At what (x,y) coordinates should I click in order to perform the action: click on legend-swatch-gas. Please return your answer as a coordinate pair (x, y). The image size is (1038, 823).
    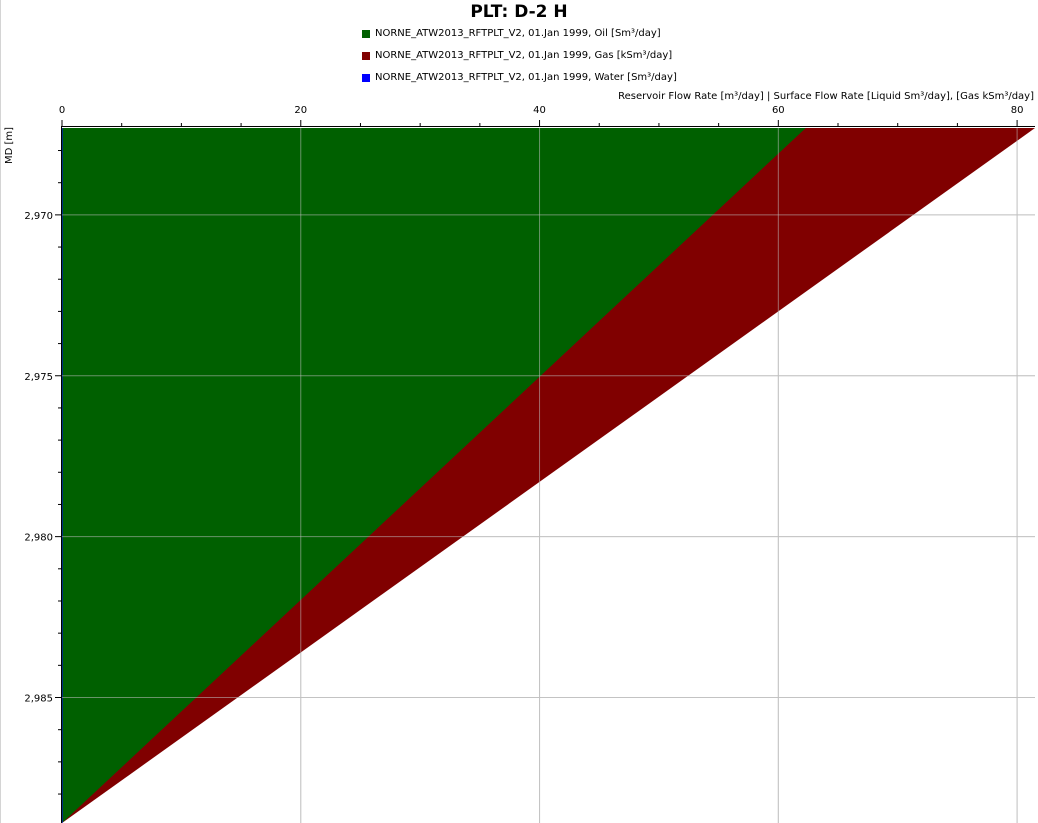
    Looking at the image, I should click on (366, 56).